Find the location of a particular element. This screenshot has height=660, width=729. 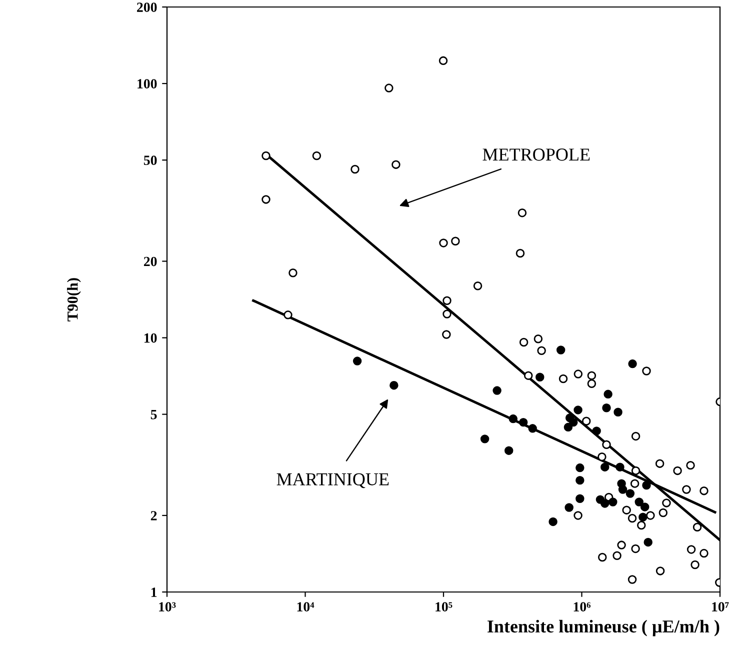

y-tick-label: 10 is located at coordinates (150, 338).